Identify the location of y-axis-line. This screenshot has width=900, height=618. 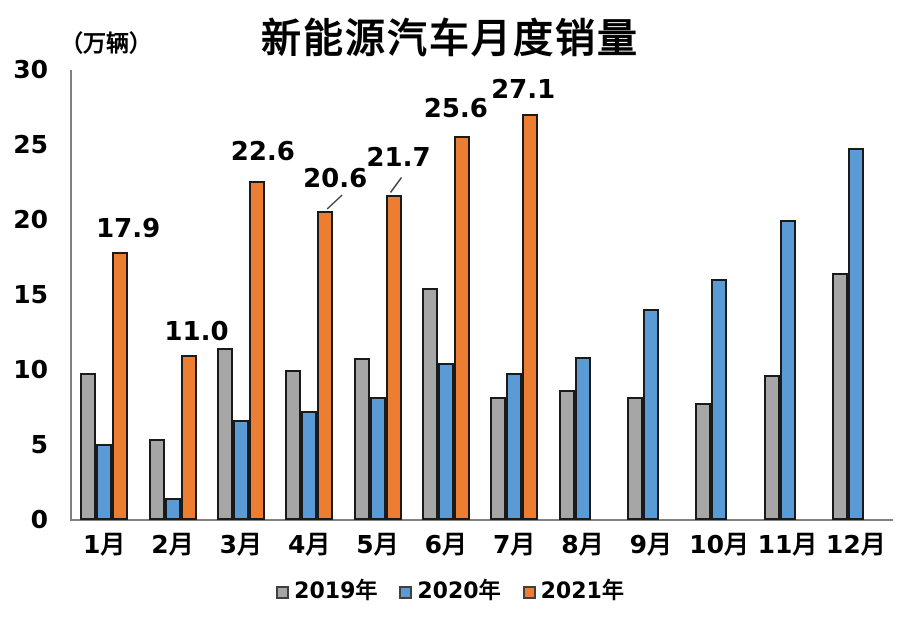
(71, 295).